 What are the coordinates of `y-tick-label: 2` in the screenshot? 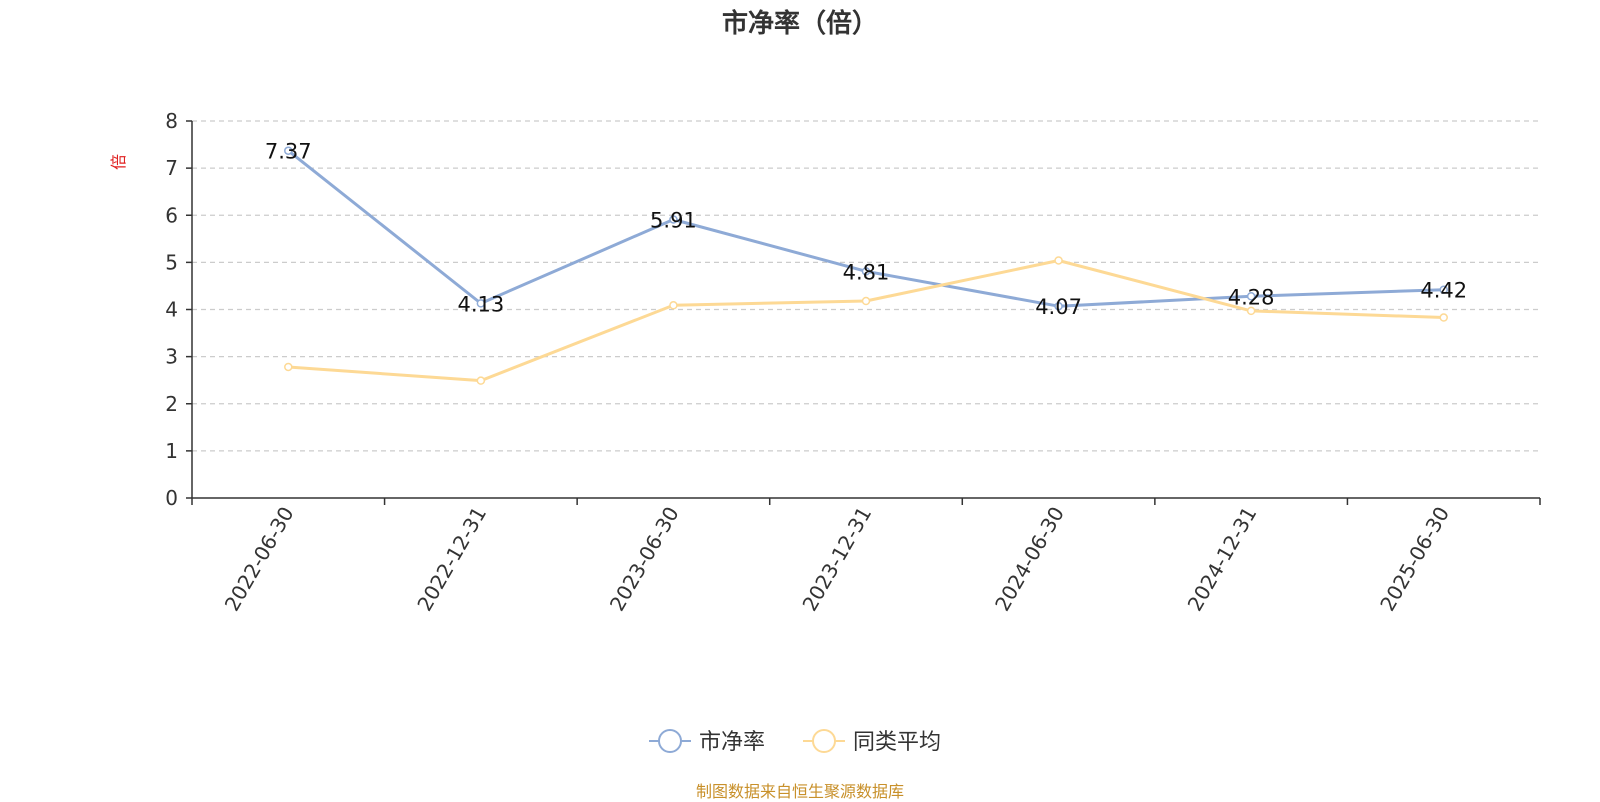 It's located at (171, 404).